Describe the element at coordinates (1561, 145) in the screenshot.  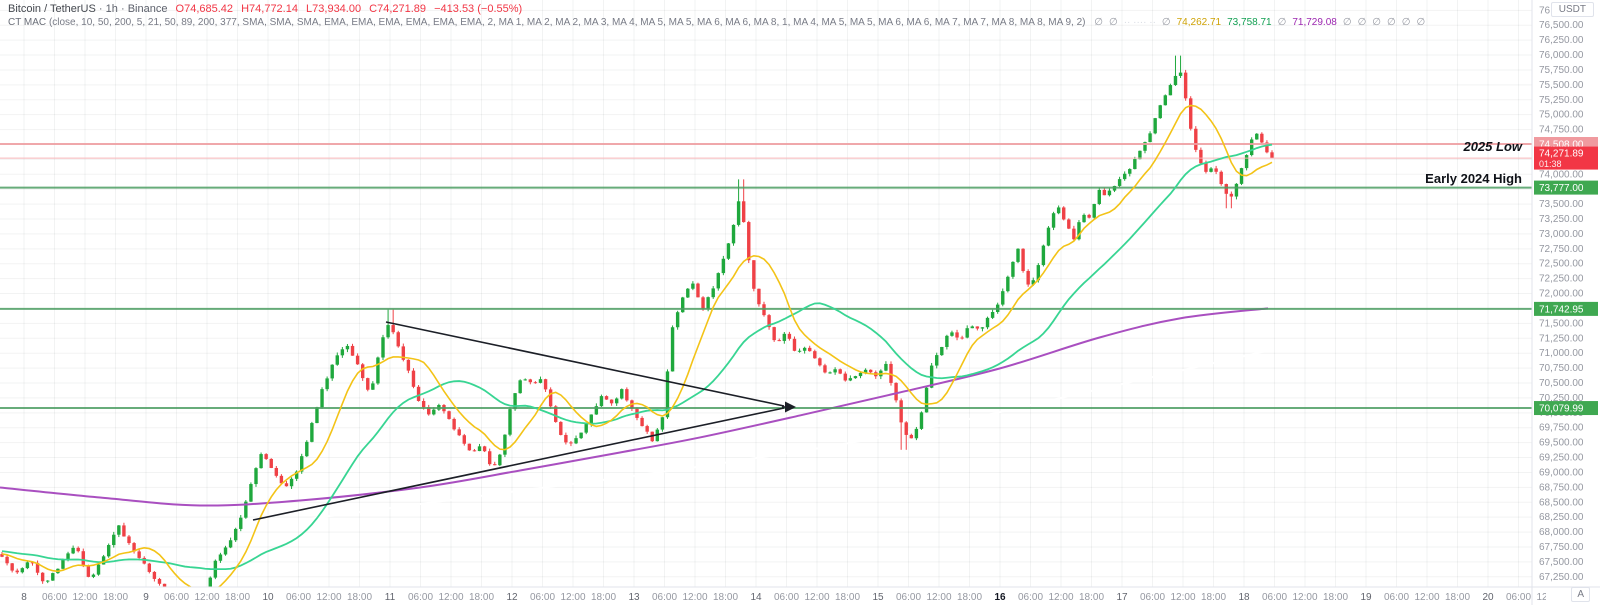
I see `svg-text: 74,508.00` at that location.